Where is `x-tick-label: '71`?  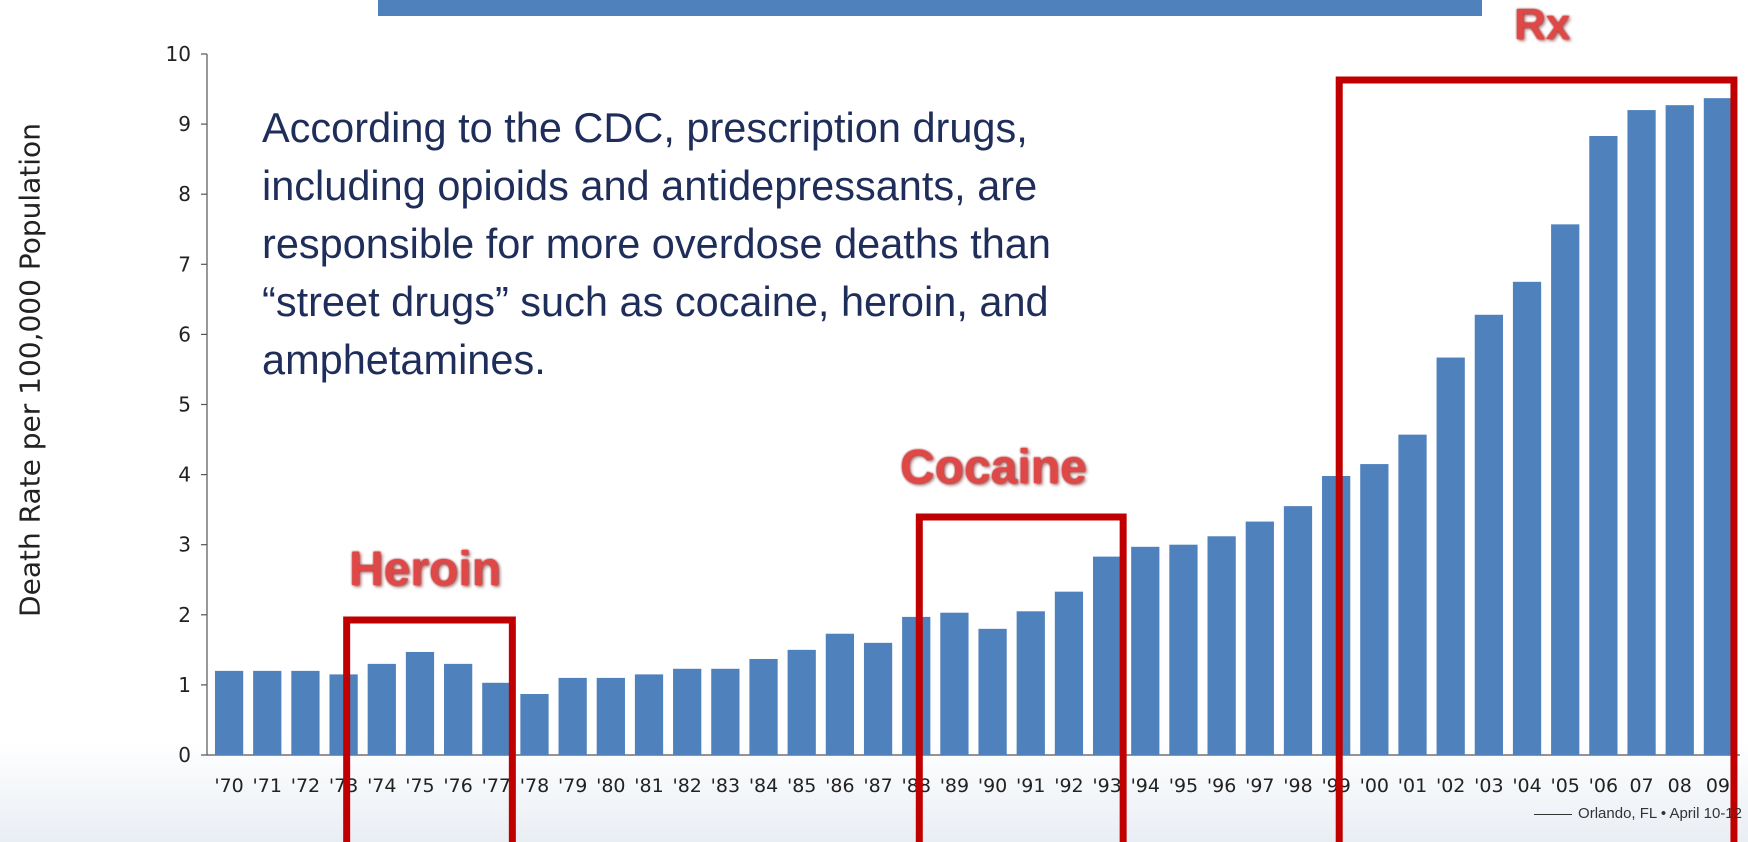 x-tick-label: '71 is located at coordinates (267, 786).